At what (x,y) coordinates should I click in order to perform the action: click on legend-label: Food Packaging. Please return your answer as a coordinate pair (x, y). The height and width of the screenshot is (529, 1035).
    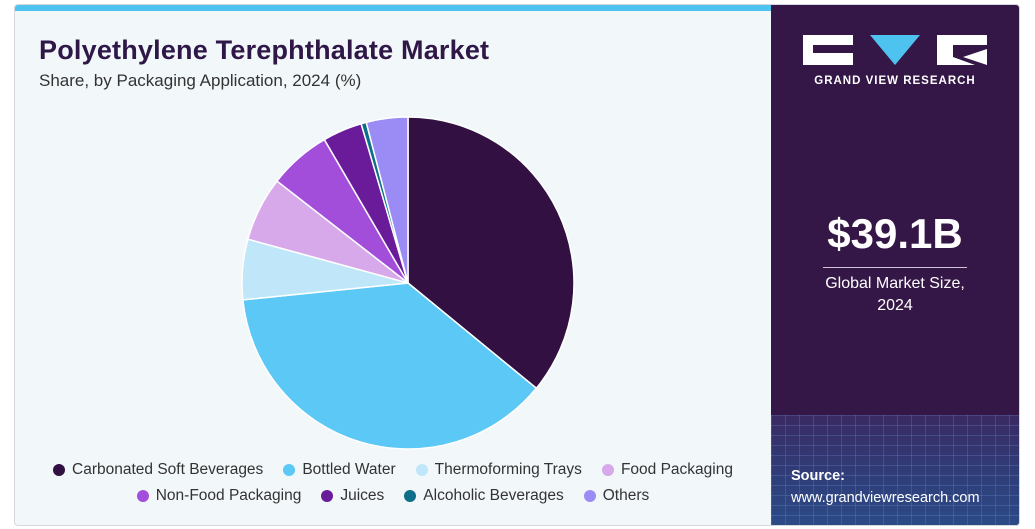
    Looking at the image, I should click on (676, 469).